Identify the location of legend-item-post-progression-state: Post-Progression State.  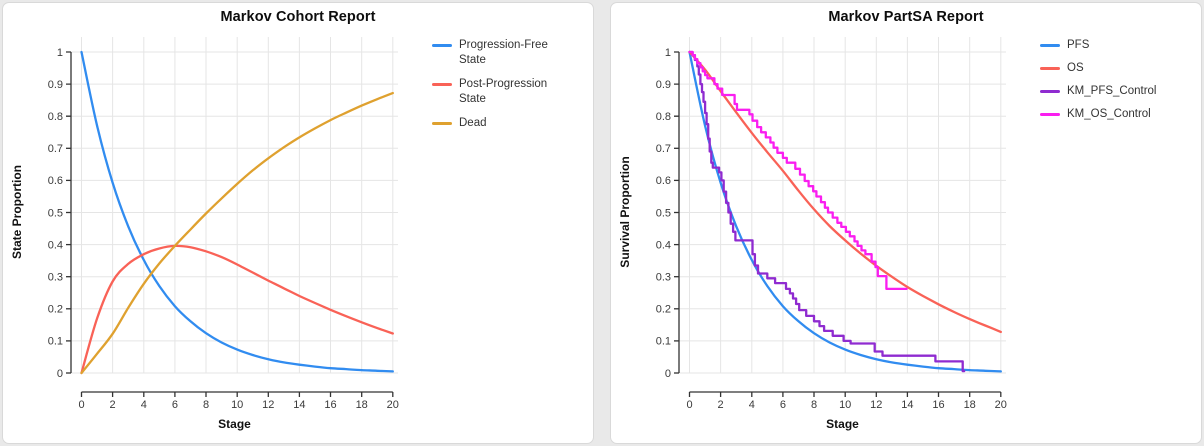
(507, 92).